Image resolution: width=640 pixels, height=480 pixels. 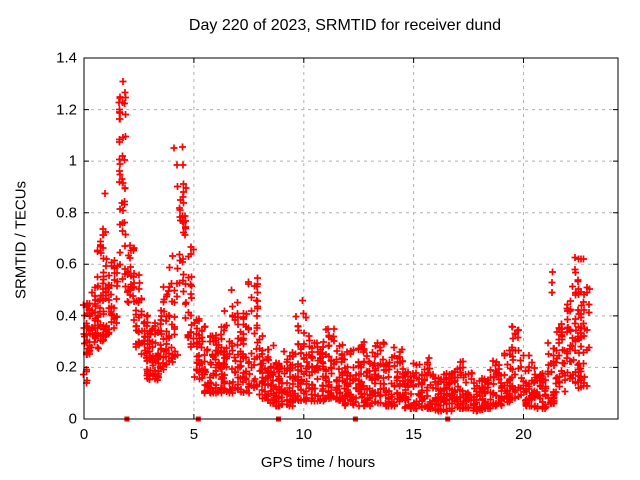 What do you see at coordinates (318, 462) in the screenshot?
I see `x-axis-title: GPS time / hours` at bounding box center [318, 462].